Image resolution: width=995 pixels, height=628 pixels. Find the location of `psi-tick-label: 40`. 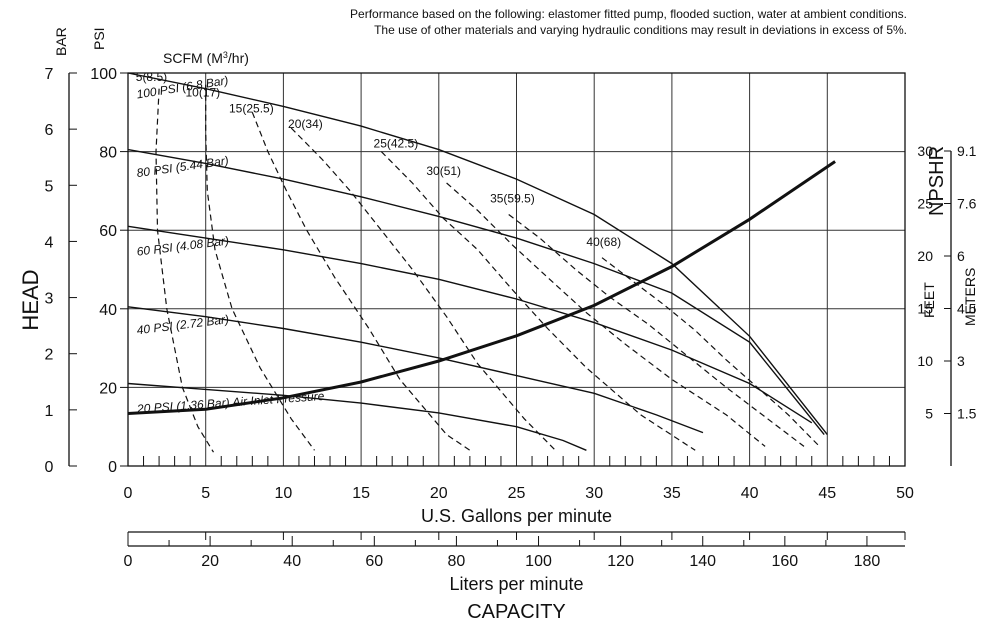

psi-tick-label: 40 is located at coordinates (108, 310).